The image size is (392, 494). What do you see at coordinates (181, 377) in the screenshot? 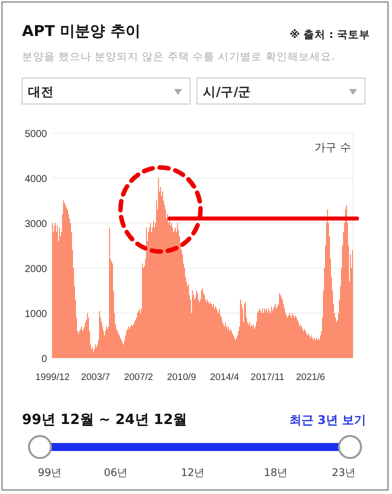
I see `x-tick-label: 2010/9` at bounding box center [181, 377].